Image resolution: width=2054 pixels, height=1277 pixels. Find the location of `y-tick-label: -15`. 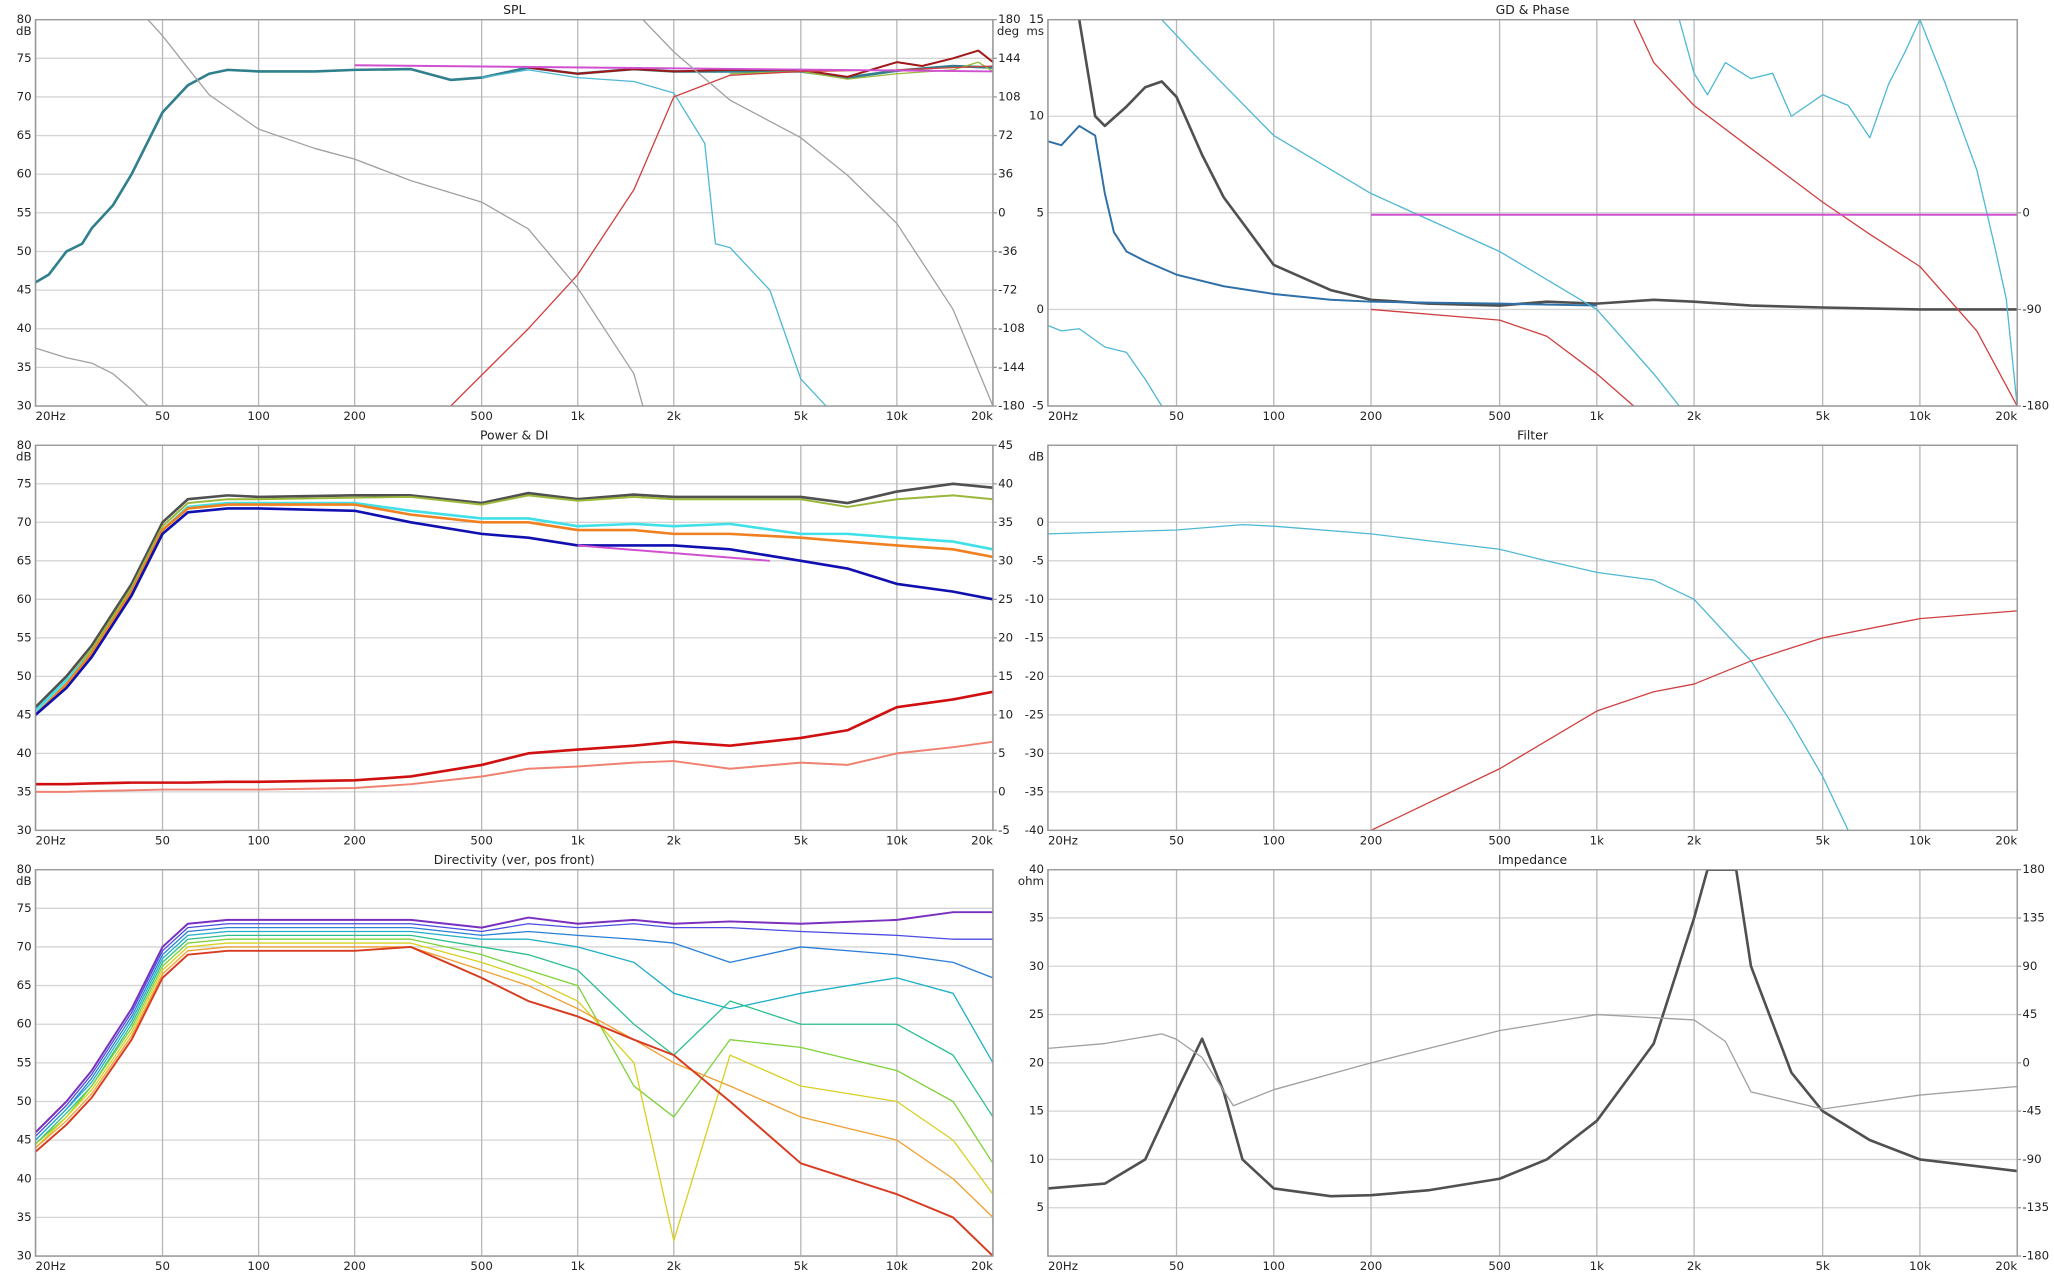

y-tick-label: -15 is located at coordinates (1034, 637).